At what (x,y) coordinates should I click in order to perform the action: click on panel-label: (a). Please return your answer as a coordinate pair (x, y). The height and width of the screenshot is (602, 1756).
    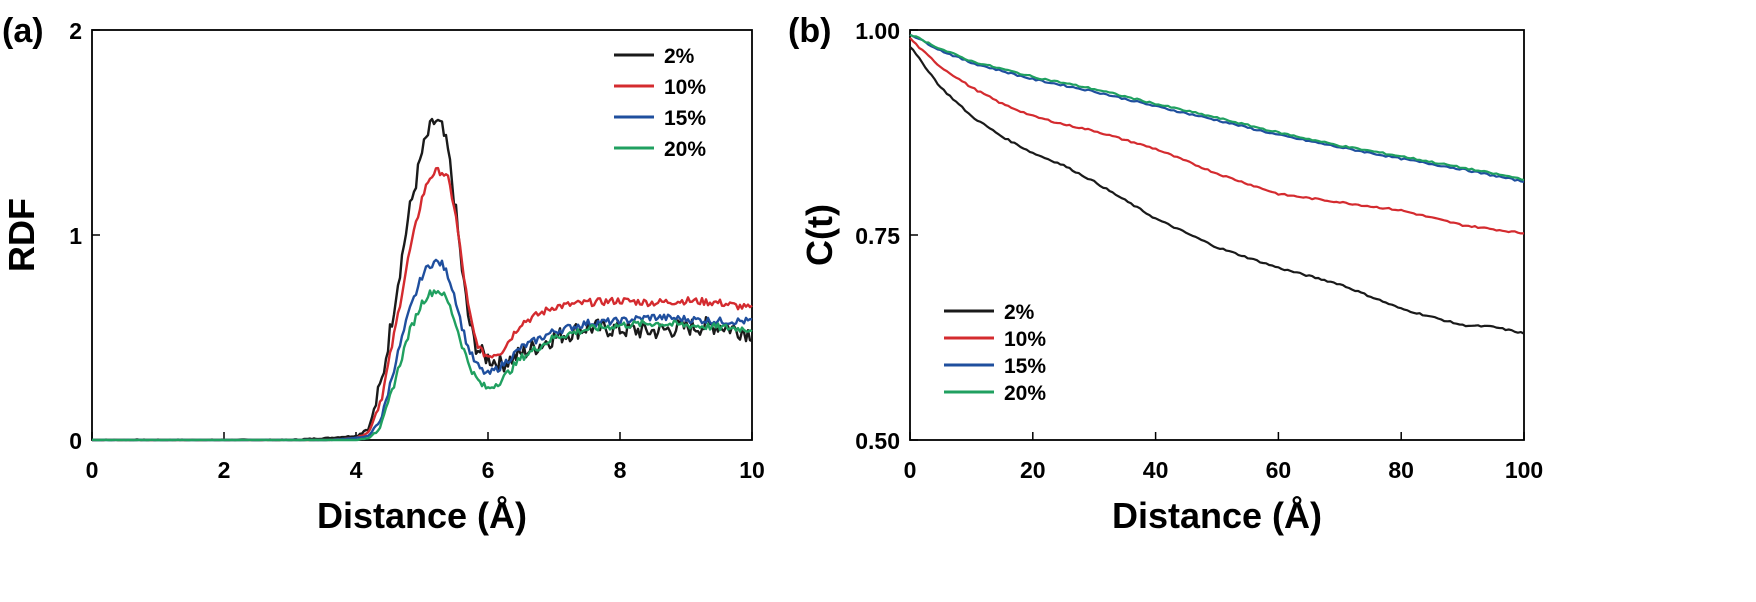
    Looking at the image, I should click on (23, 31).